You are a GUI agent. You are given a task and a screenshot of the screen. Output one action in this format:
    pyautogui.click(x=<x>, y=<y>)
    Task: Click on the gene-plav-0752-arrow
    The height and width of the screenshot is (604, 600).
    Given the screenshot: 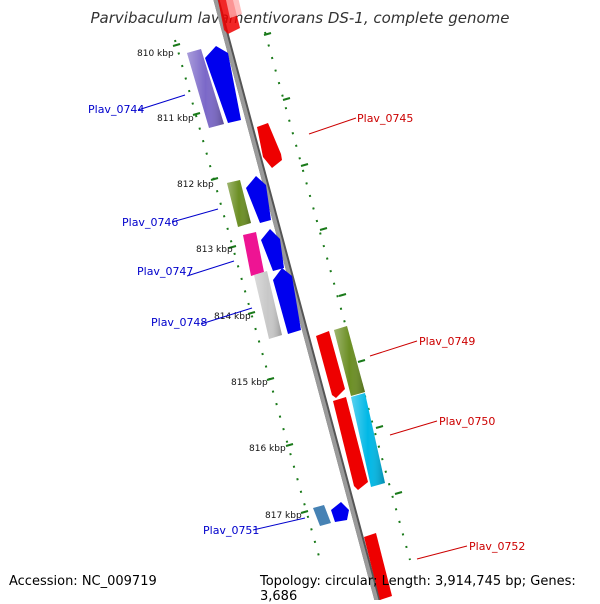 What is the action you would take?
    pyautogui.click(x=378, y=566)
    